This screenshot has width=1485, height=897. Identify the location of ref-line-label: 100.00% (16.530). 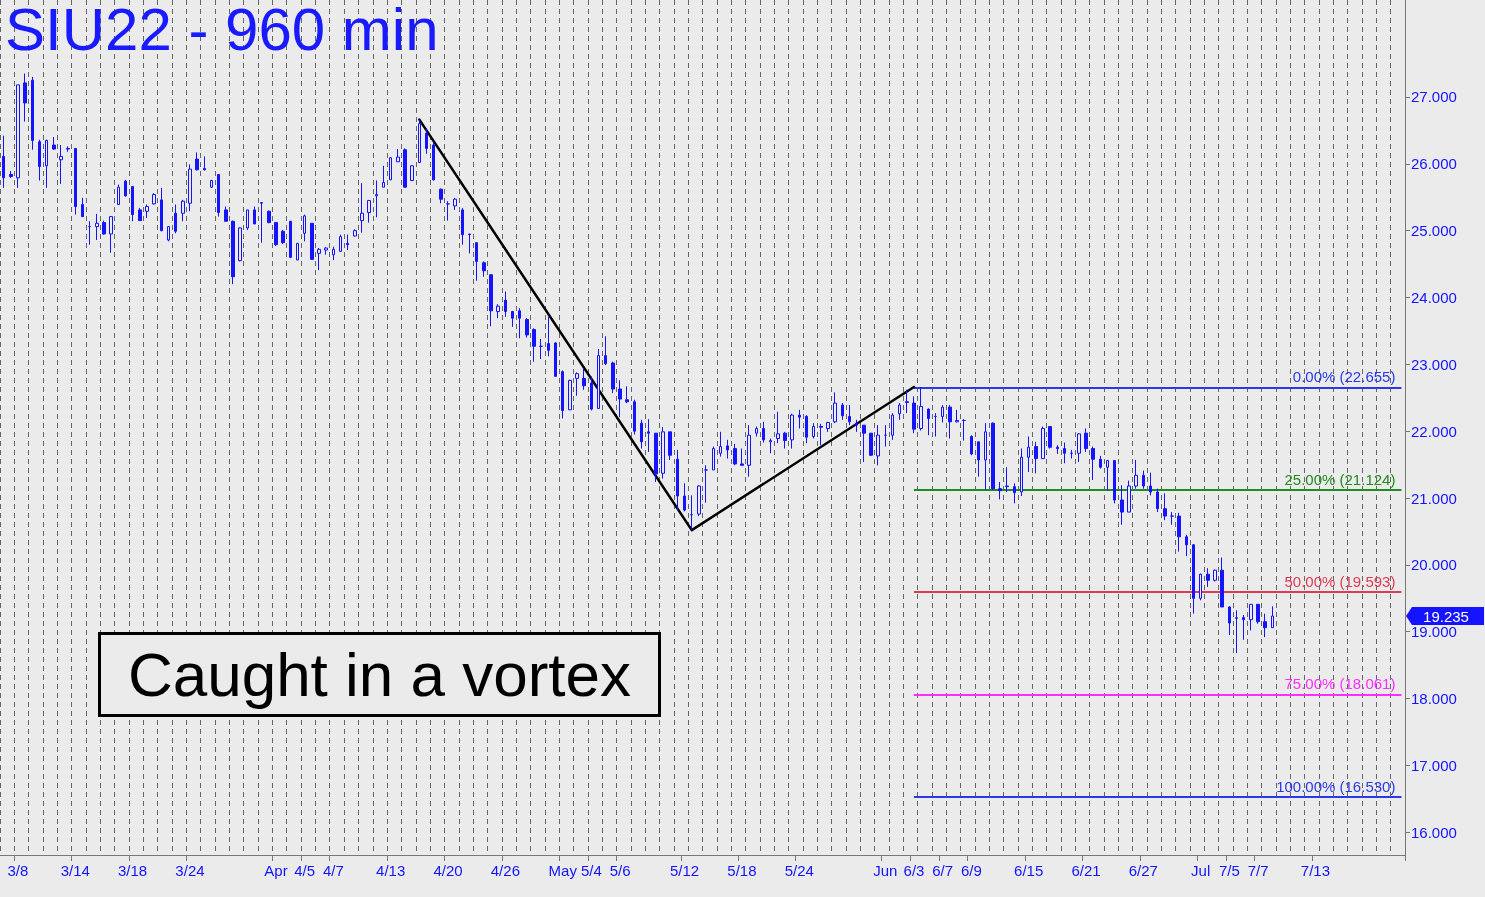
(1336, 786).